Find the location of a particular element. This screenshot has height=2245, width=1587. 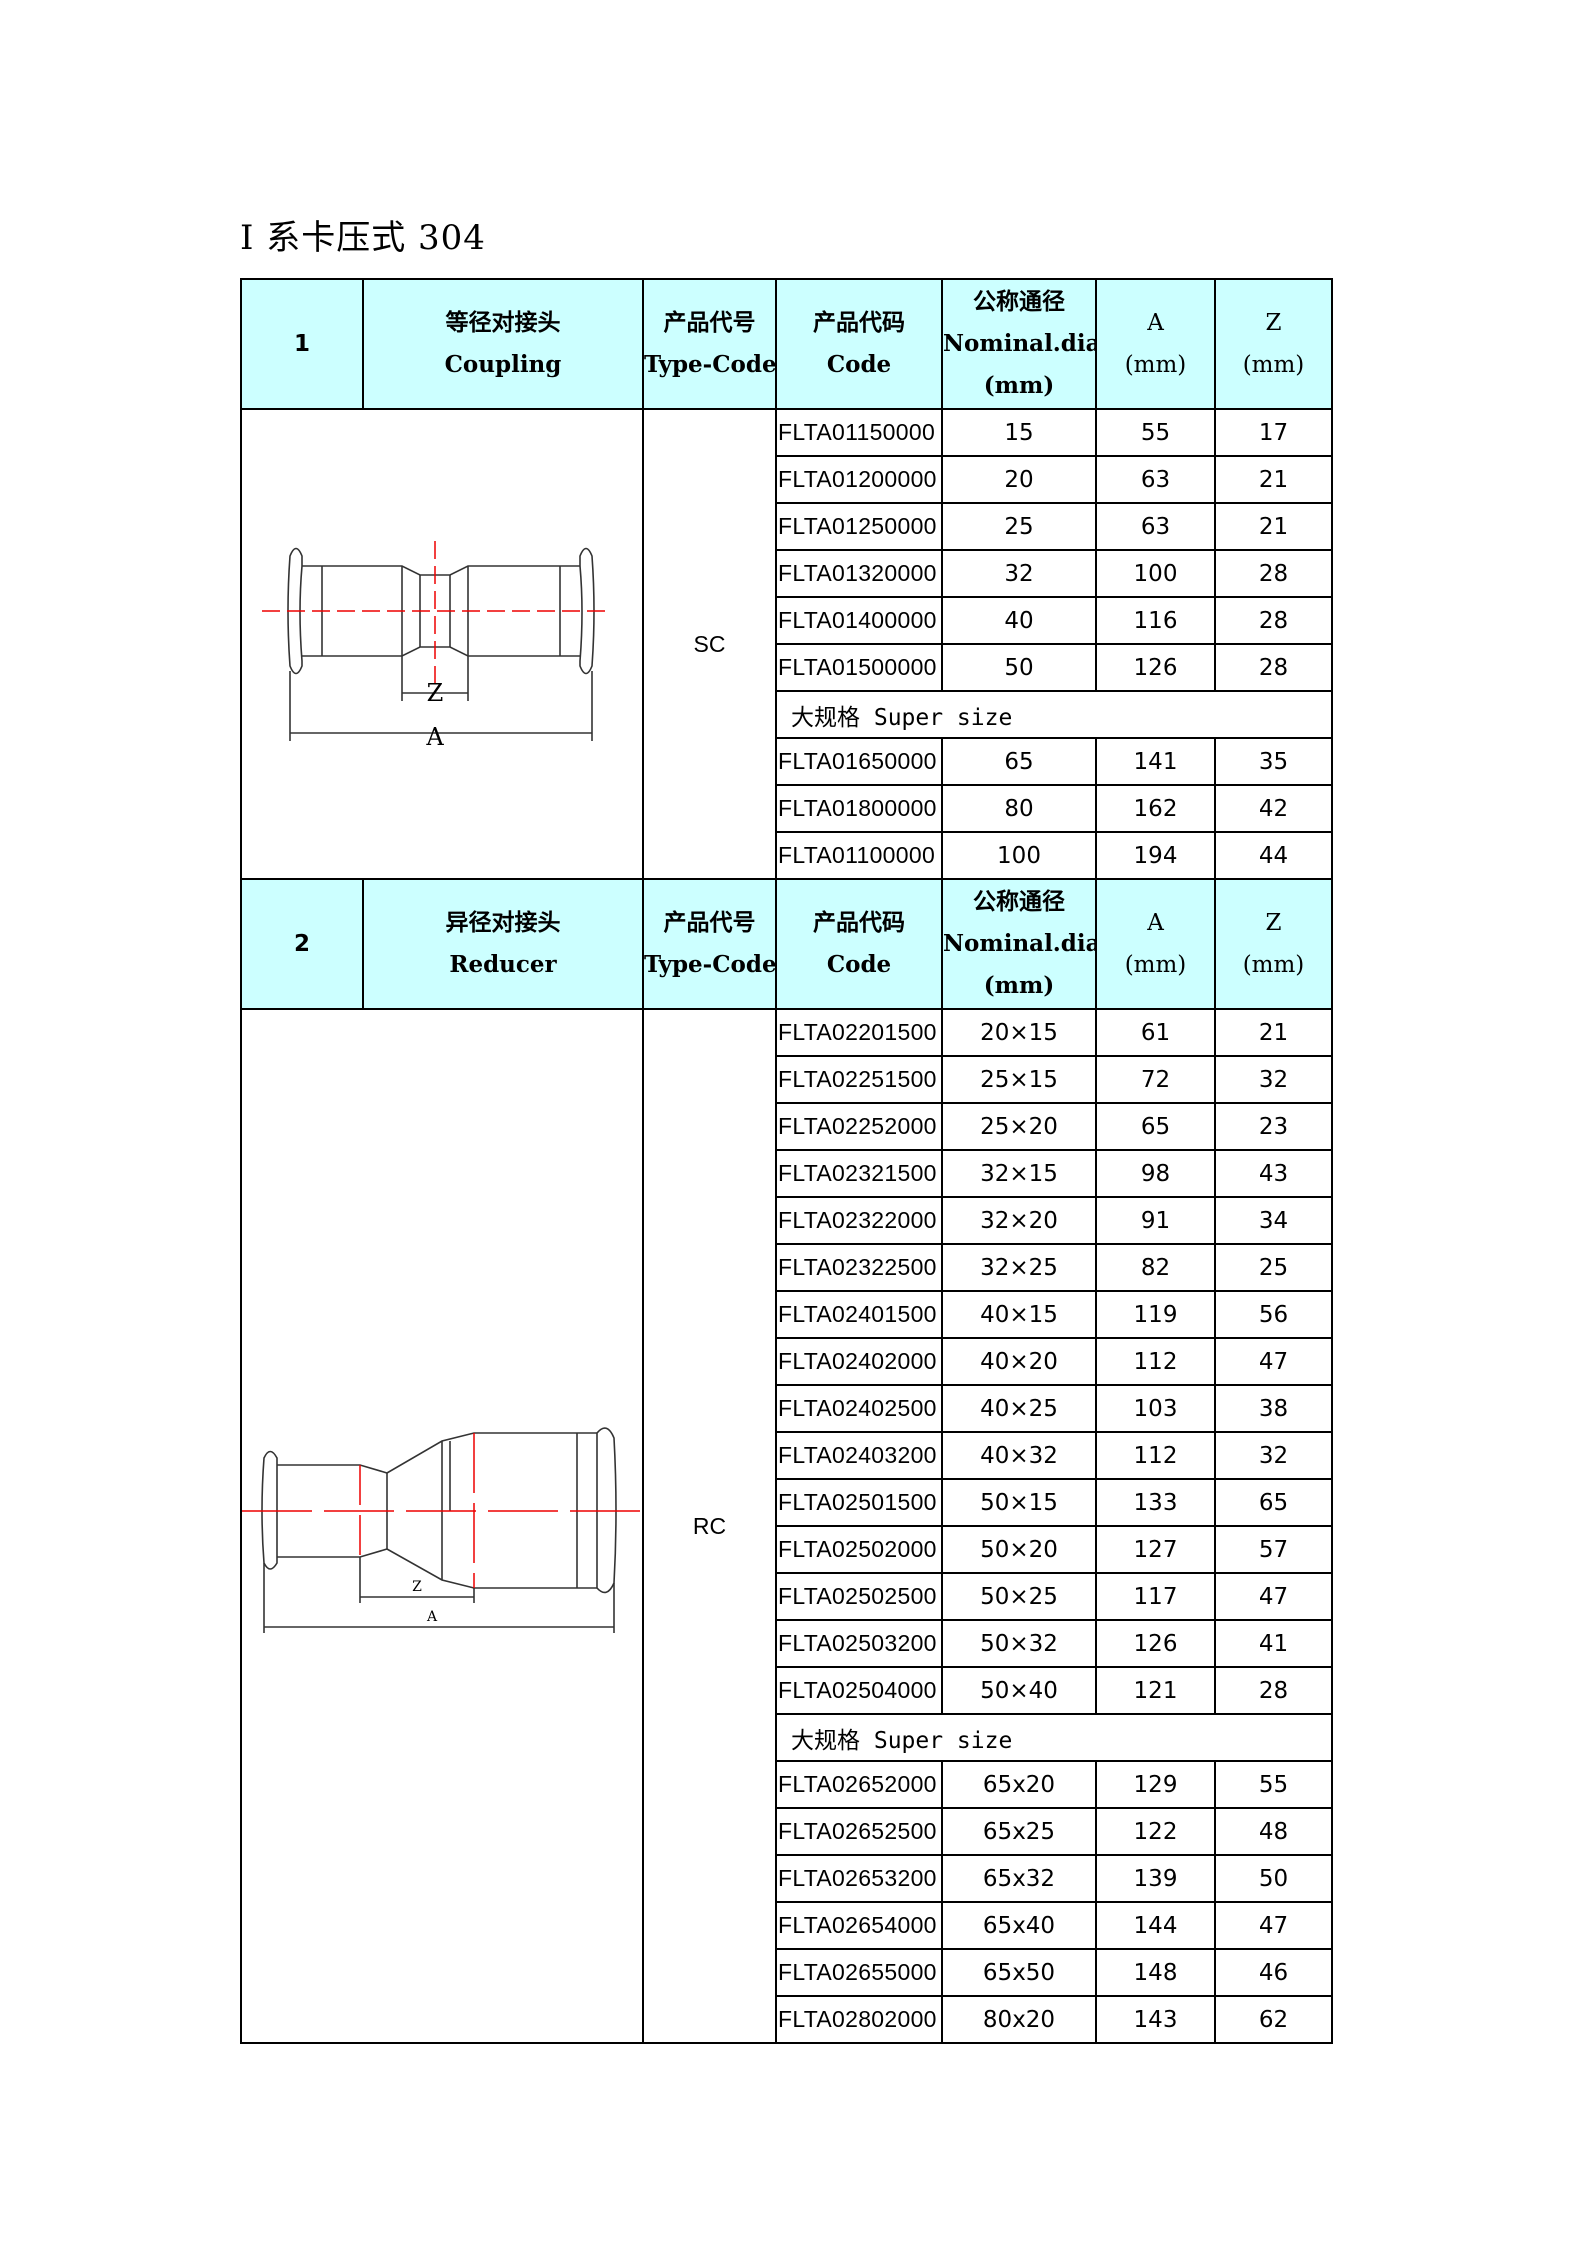

table-row: Z A SC FLTA01150000 15 55 17 is located at coordinates (786, 644).